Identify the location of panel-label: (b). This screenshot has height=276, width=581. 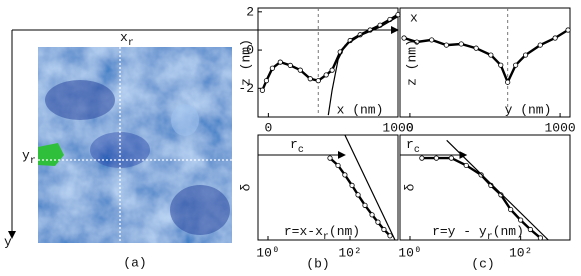
(317, 263).